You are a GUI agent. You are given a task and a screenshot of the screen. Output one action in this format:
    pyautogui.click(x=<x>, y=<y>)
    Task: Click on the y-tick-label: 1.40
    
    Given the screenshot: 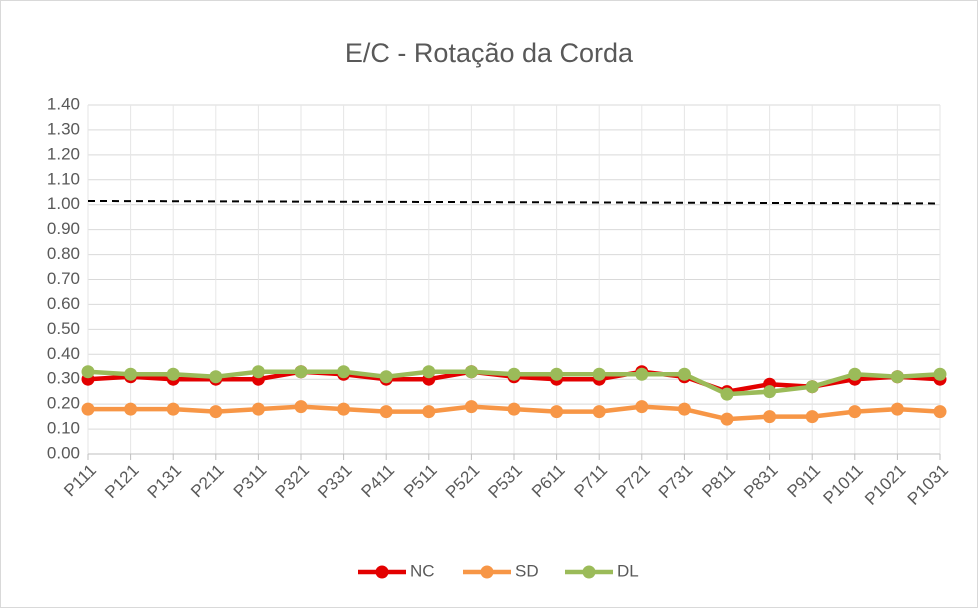 What is the action you would take?
    pyautogui.click(x=63, y=103)
    